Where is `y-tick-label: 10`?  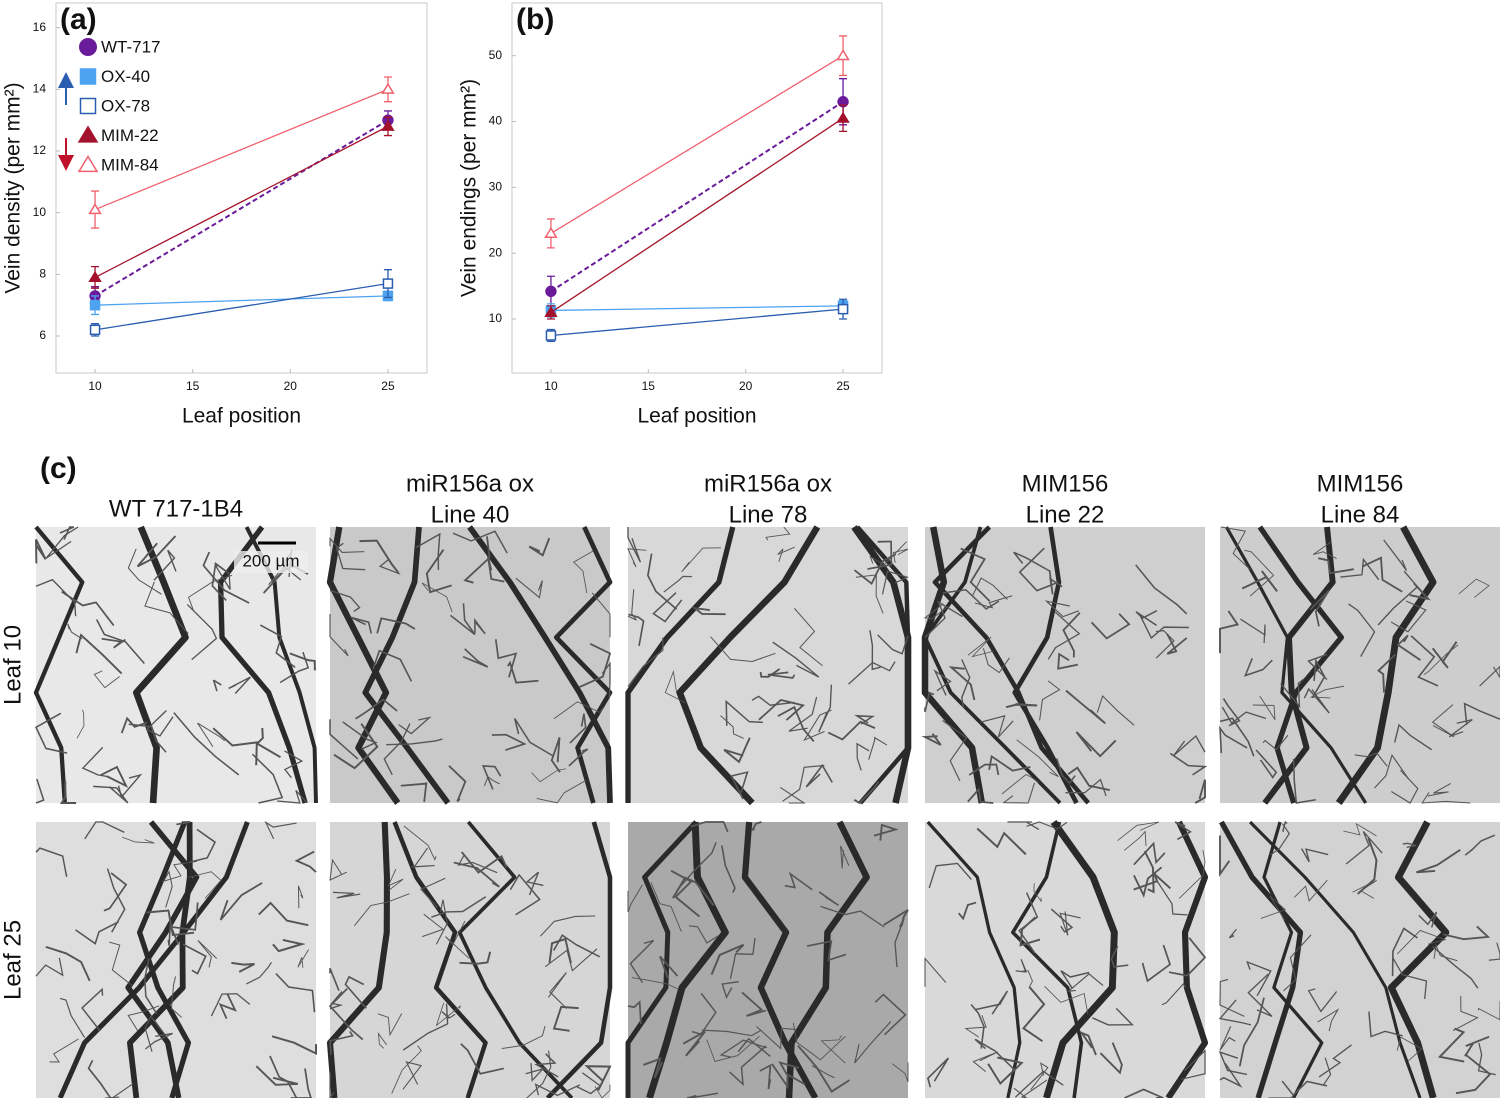
y-tick-label: 10 is located at coordinates (40, 212).